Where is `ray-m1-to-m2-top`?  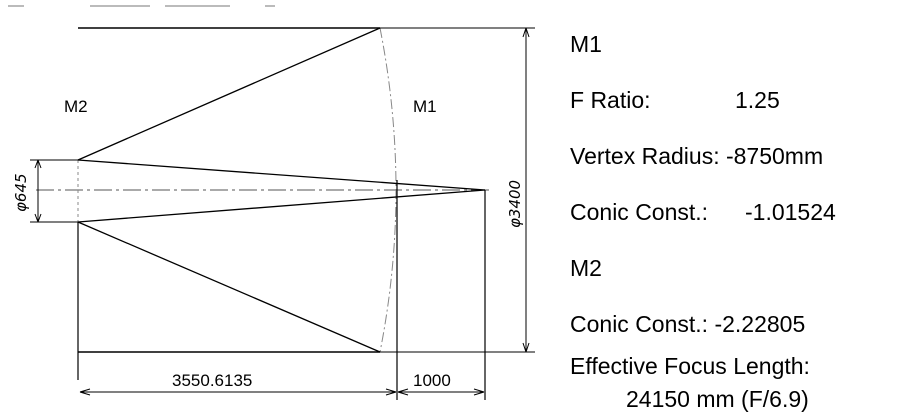
ray-m1-to-m2-top is located at coordinates (229, 94).